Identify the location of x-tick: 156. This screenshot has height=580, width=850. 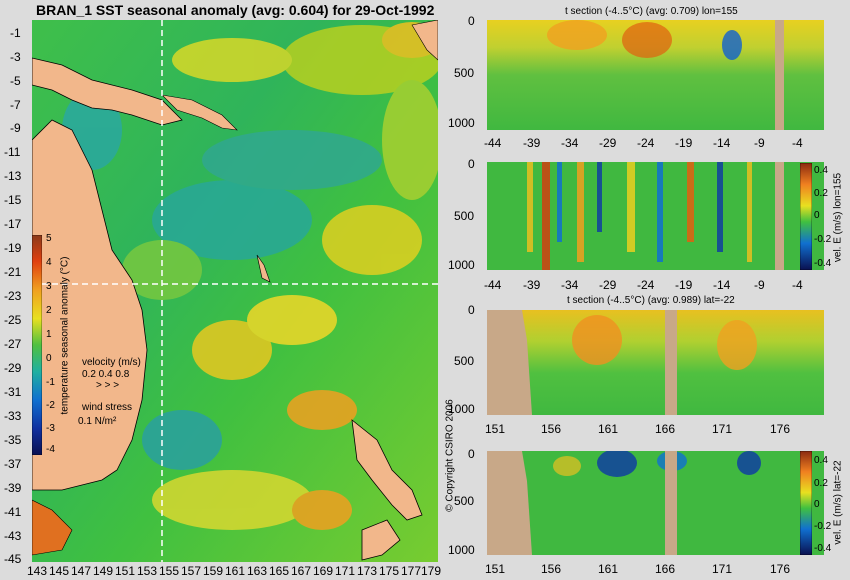
(551, 429).